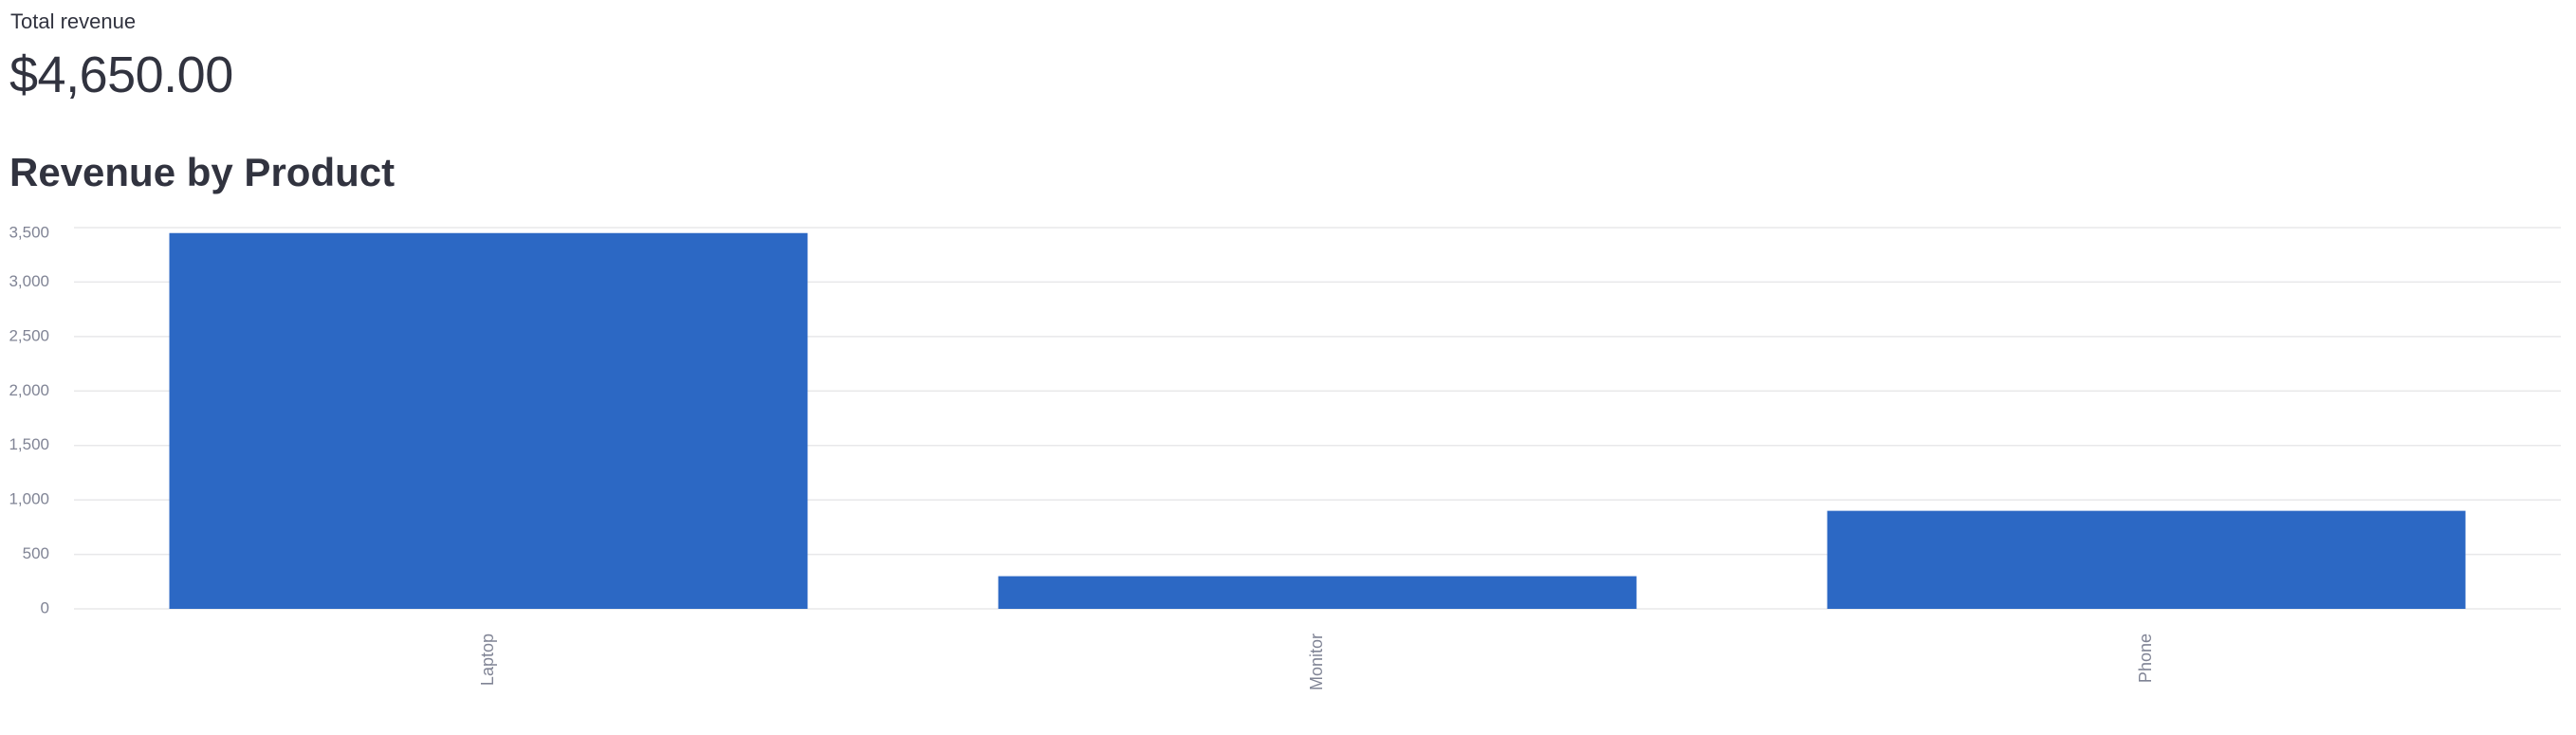 Image resolution: width=2576 pixels, height=735 pixels. I want to click on metric-value: $4,650.00, so click(121, 74).